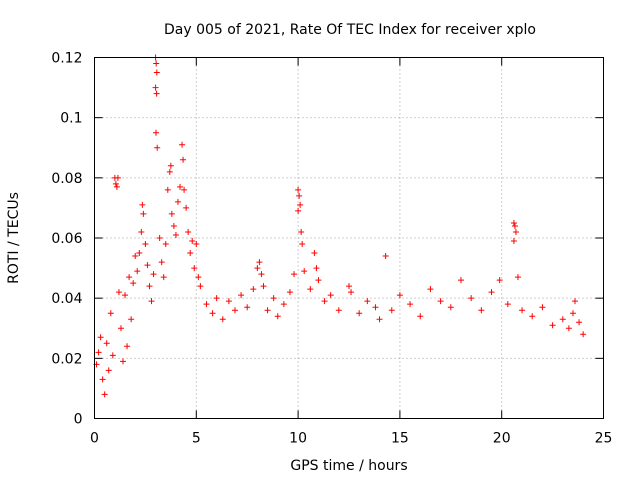 The height and width of the screenshot is (480, 640). Describe the element at coordinates (66, 299) in the screenshot. I see `y-tick-label: 0.04` at that location.